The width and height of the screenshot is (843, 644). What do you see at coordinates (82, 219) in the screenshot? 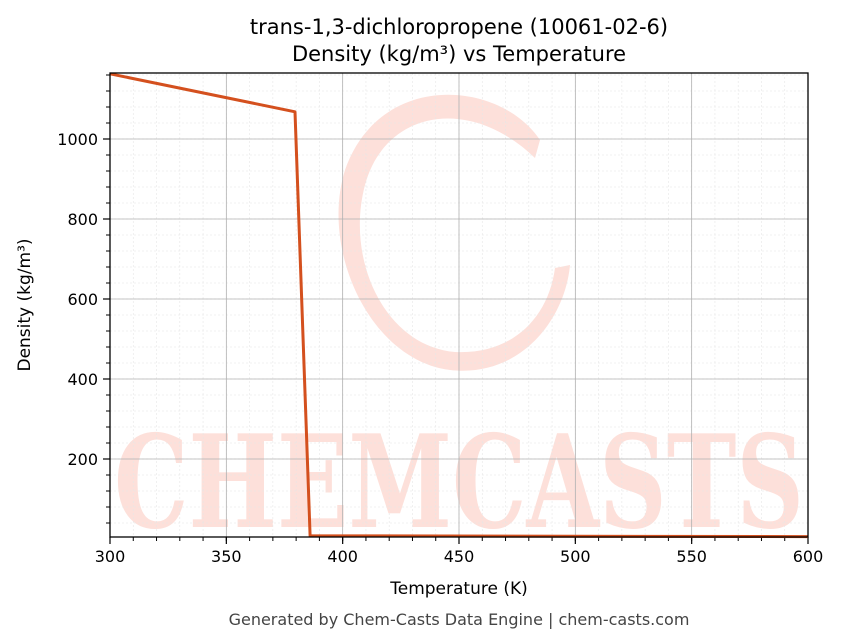
I see `y-tick-label: 800` at bounding box center [82, 219].